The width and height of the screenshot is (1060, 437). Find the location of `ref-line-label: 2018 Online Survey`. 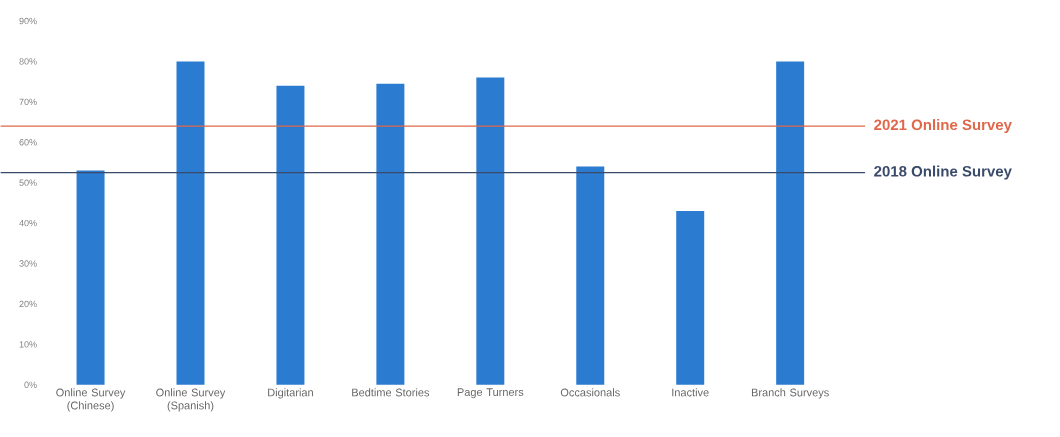

ref-line-label: 2018 Online Survey is located at coordinates (943, 172).